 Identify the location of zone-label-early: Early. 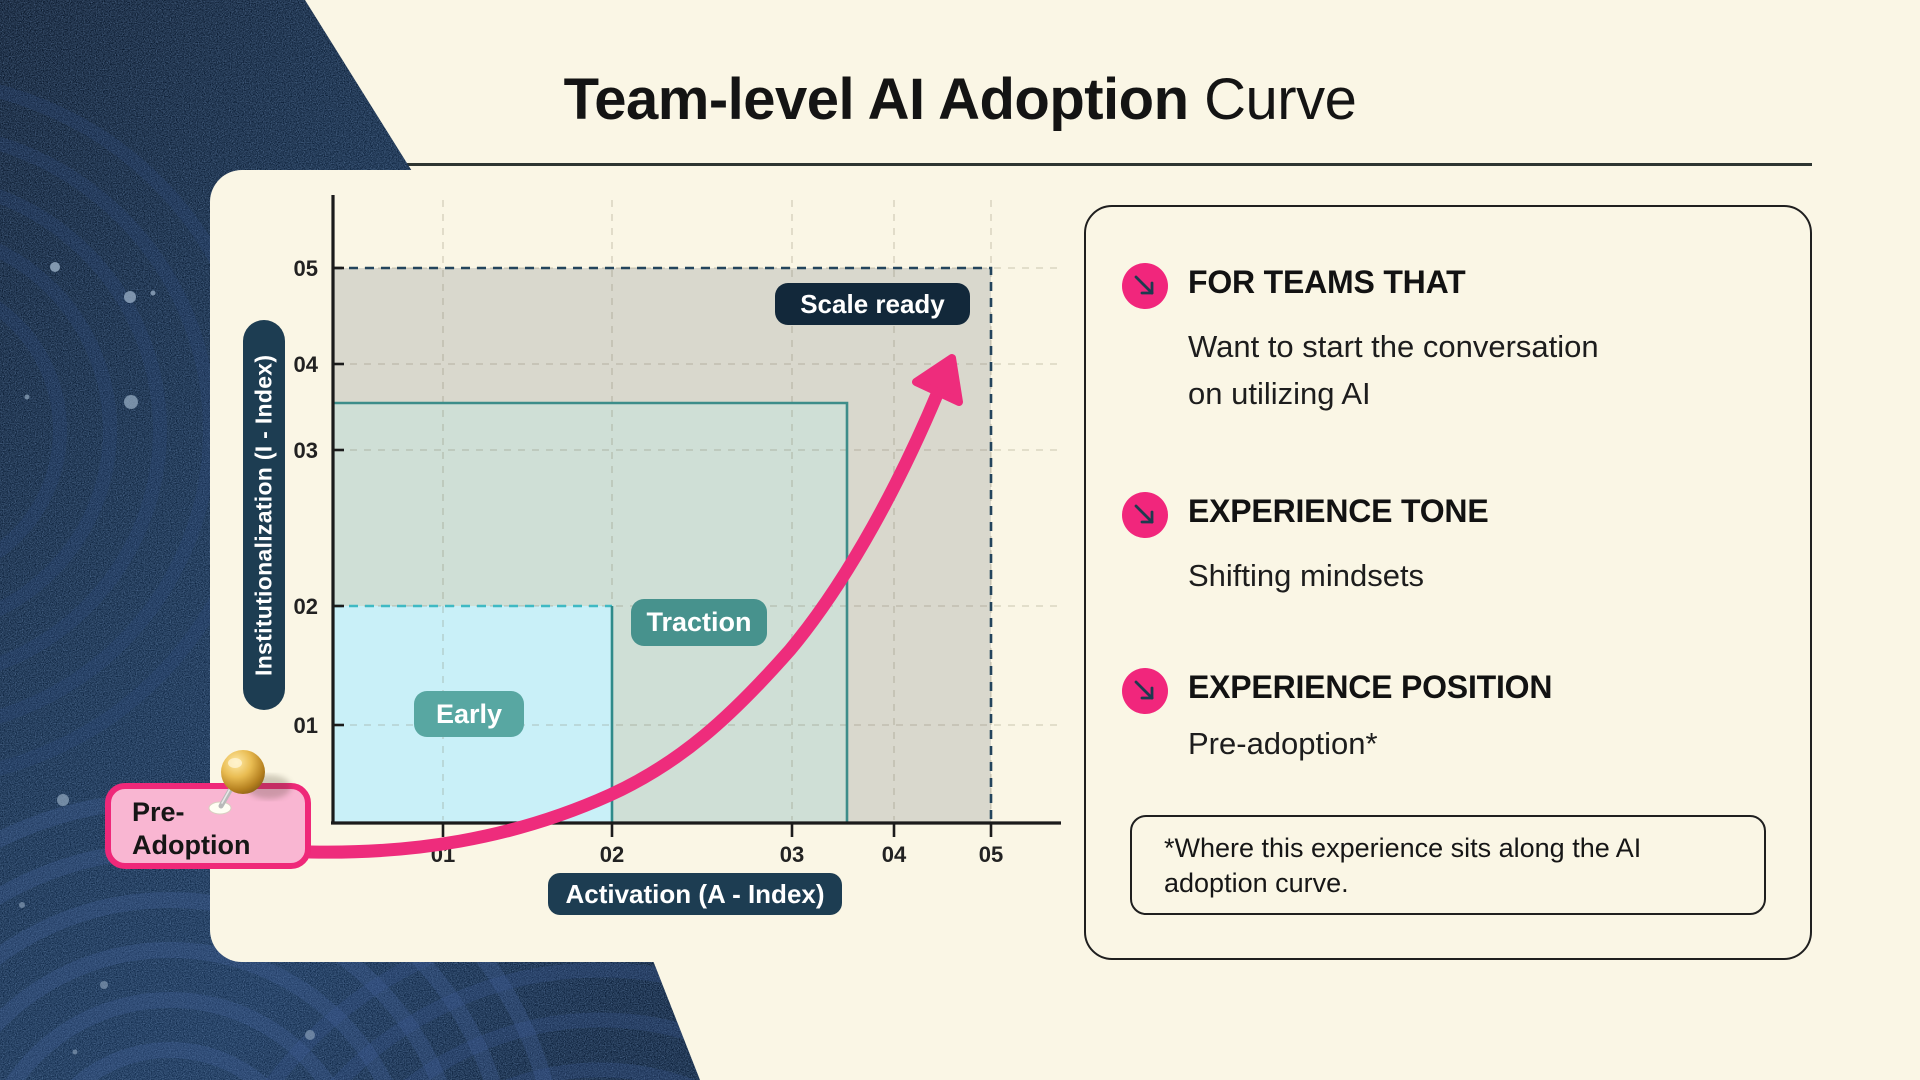
(469, 714).